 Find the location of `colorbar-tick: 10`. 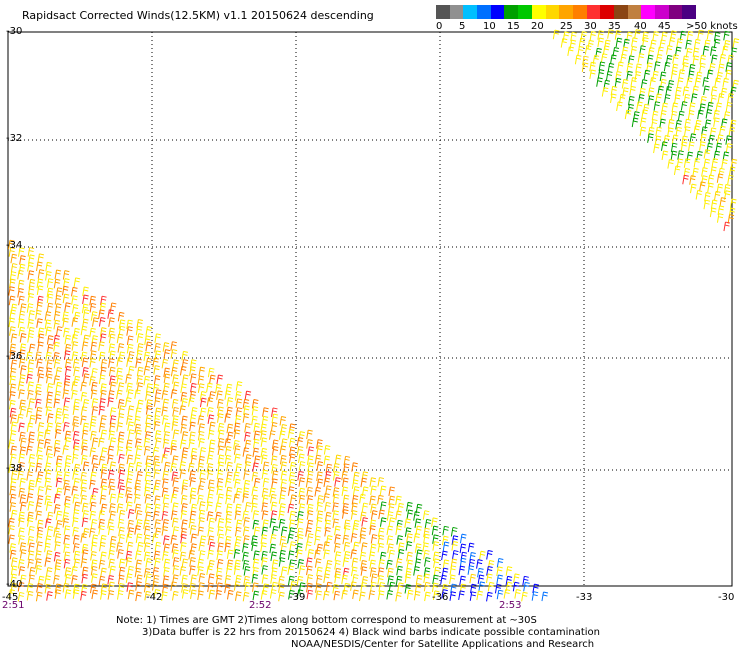

colorbar-tick: 10 is located at coordinates (489, 26).